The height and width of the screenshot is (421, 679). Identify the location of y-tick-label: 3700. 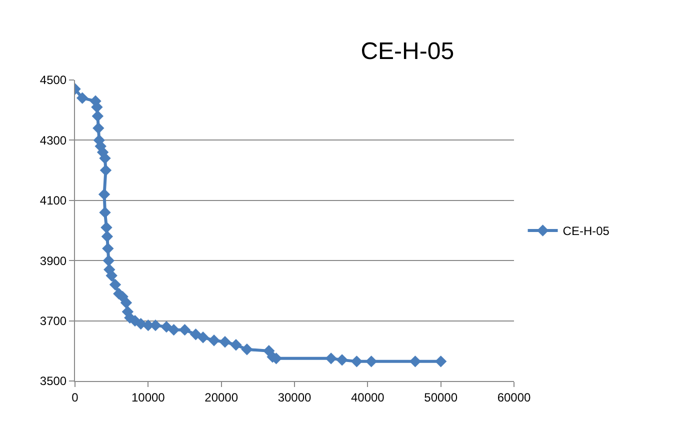
(53, 321).